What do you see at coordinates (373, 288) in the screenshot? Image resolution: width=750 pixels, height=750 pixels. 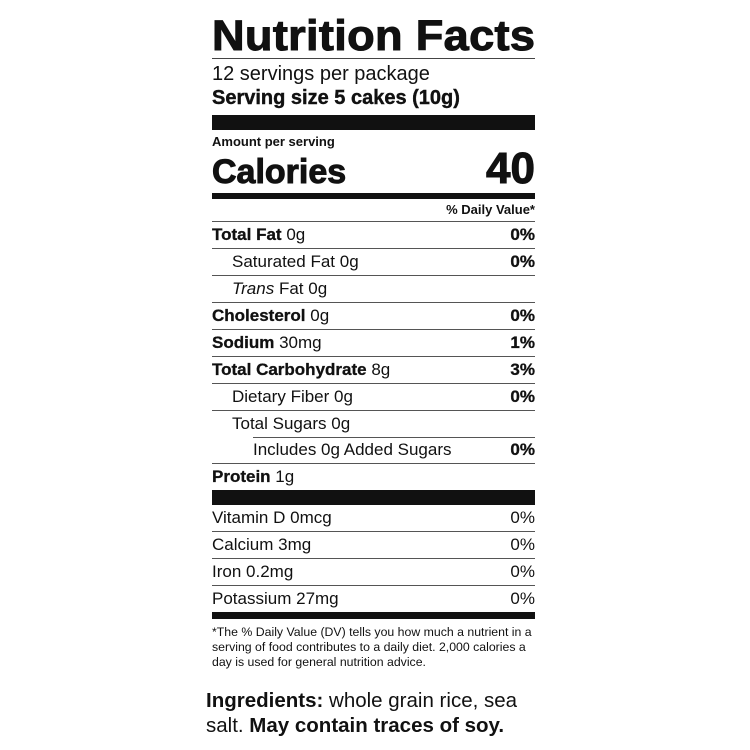 I see `nutrient-row-trans-fat: Trans Fat 0g` at bounding box center [373, 288].